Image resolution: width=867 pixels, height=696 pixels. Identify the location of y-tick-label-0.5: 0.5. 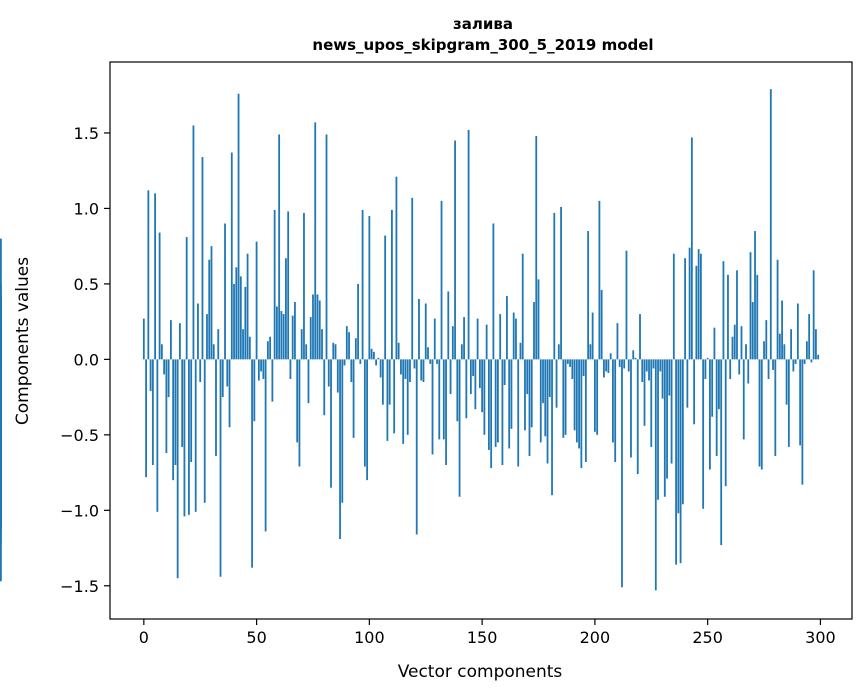
(86, 284).